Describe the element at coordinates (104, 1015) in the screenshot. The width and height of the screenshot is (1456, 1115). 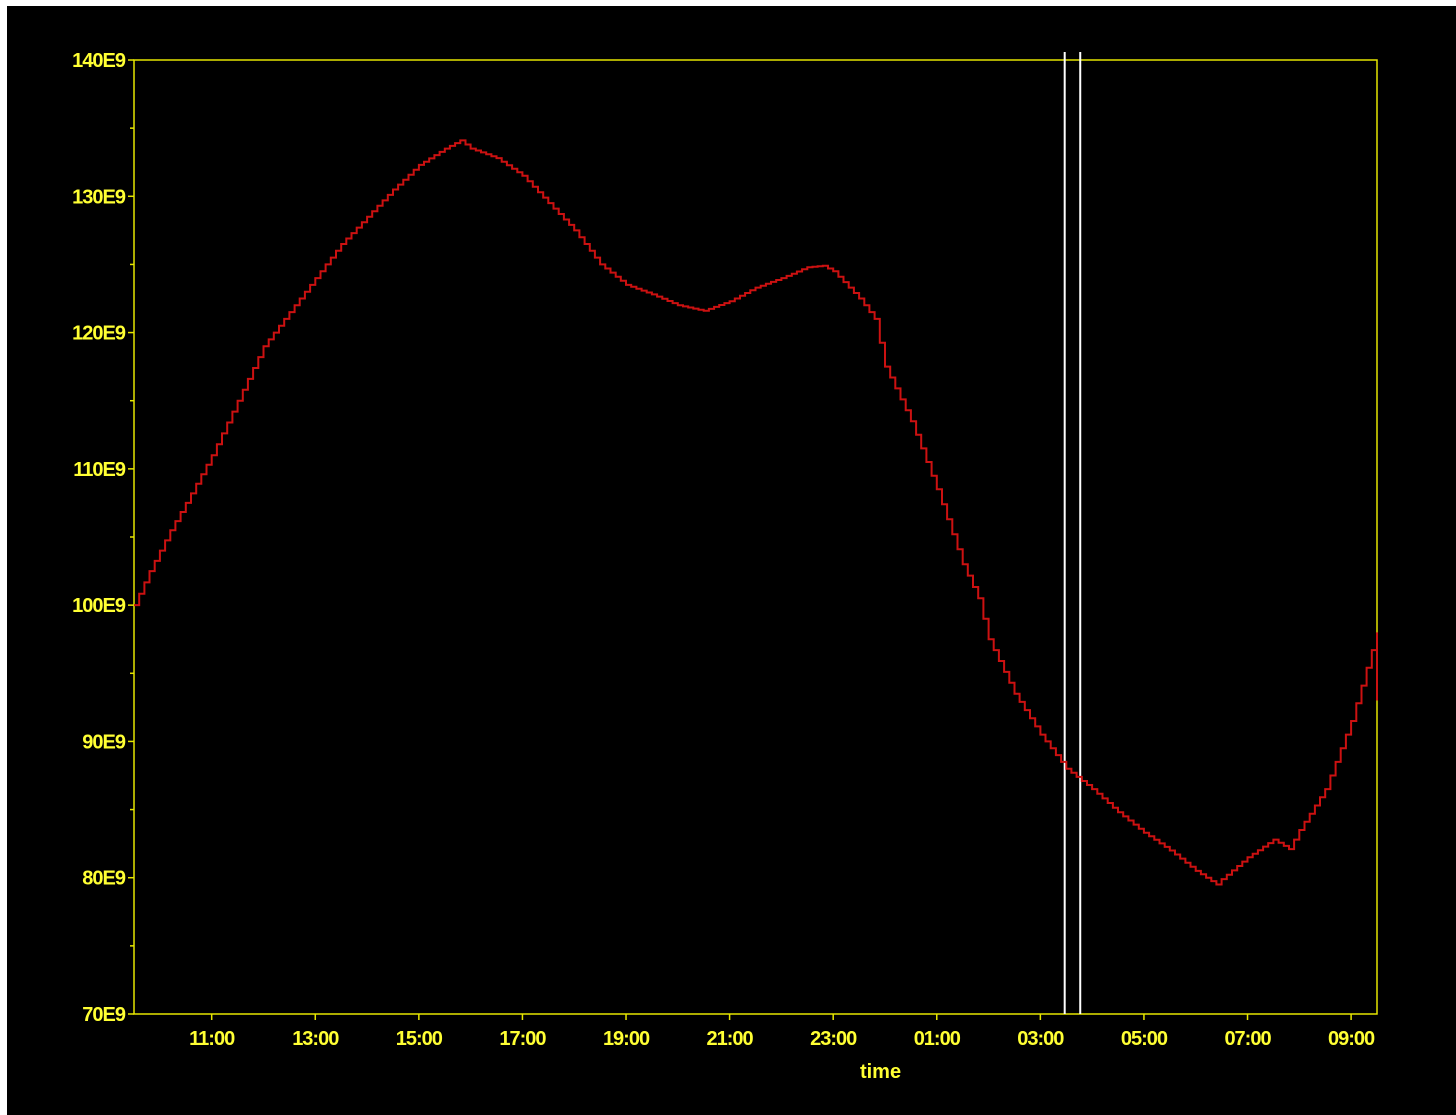
I see `y-tick-label: 70E9` at that location.